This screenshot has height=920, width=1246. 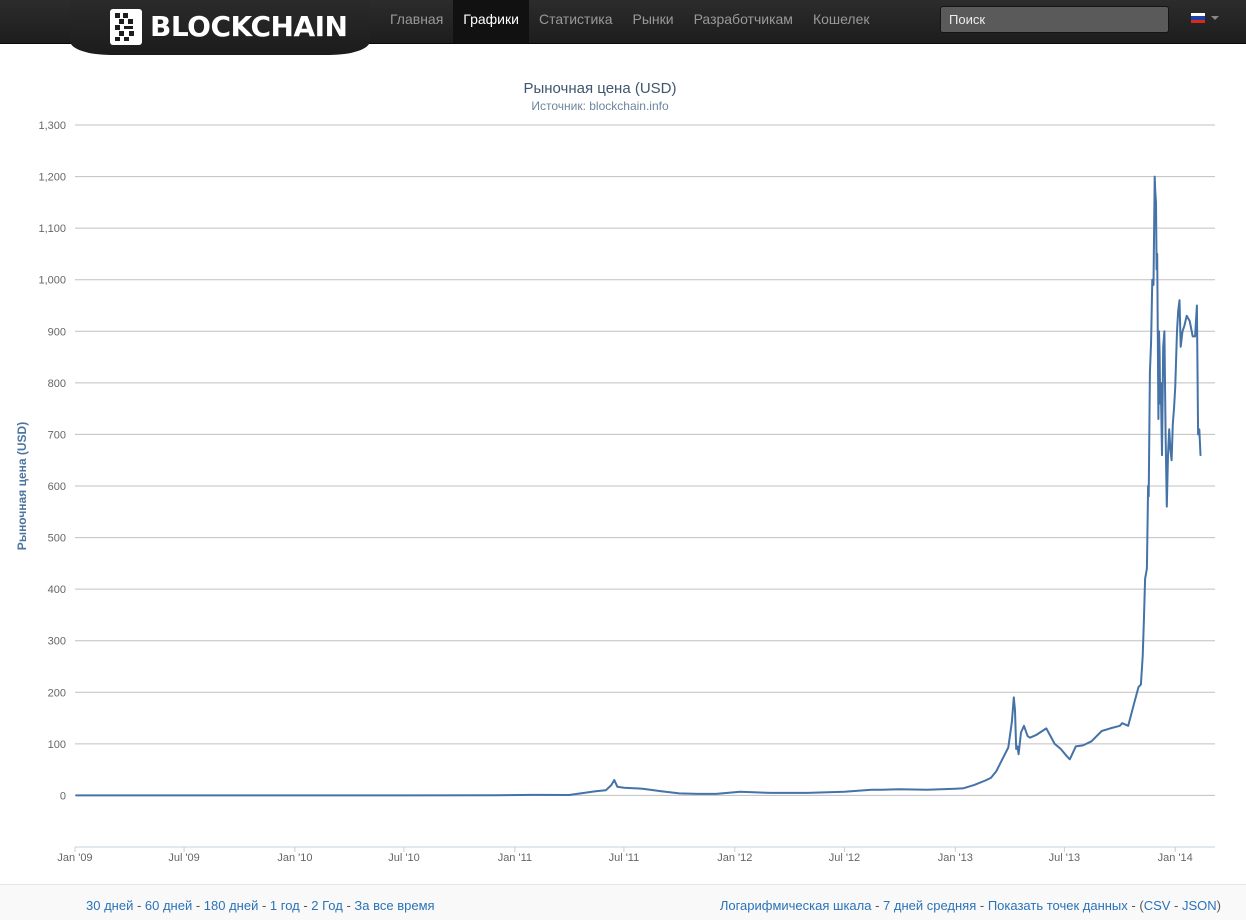 What do you see at coordinates (52, 229) in the screenshot?
I see `y-tick-label: 1,100` at bounding box center [52, 229].